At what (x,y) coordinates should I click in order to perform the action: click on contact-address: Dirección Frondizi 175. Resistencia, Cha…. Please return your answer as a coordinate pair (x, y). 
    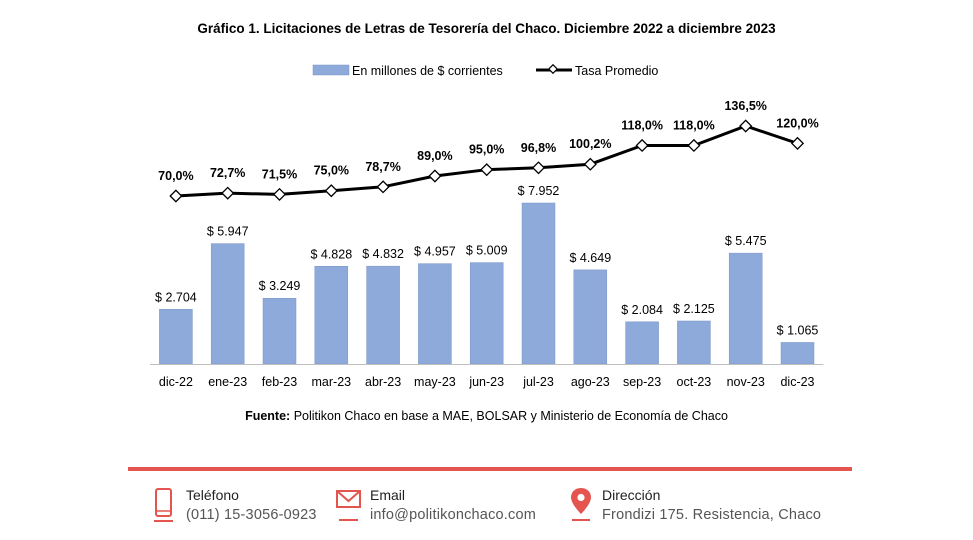
    Looking at the image, I should click on (694, 506).